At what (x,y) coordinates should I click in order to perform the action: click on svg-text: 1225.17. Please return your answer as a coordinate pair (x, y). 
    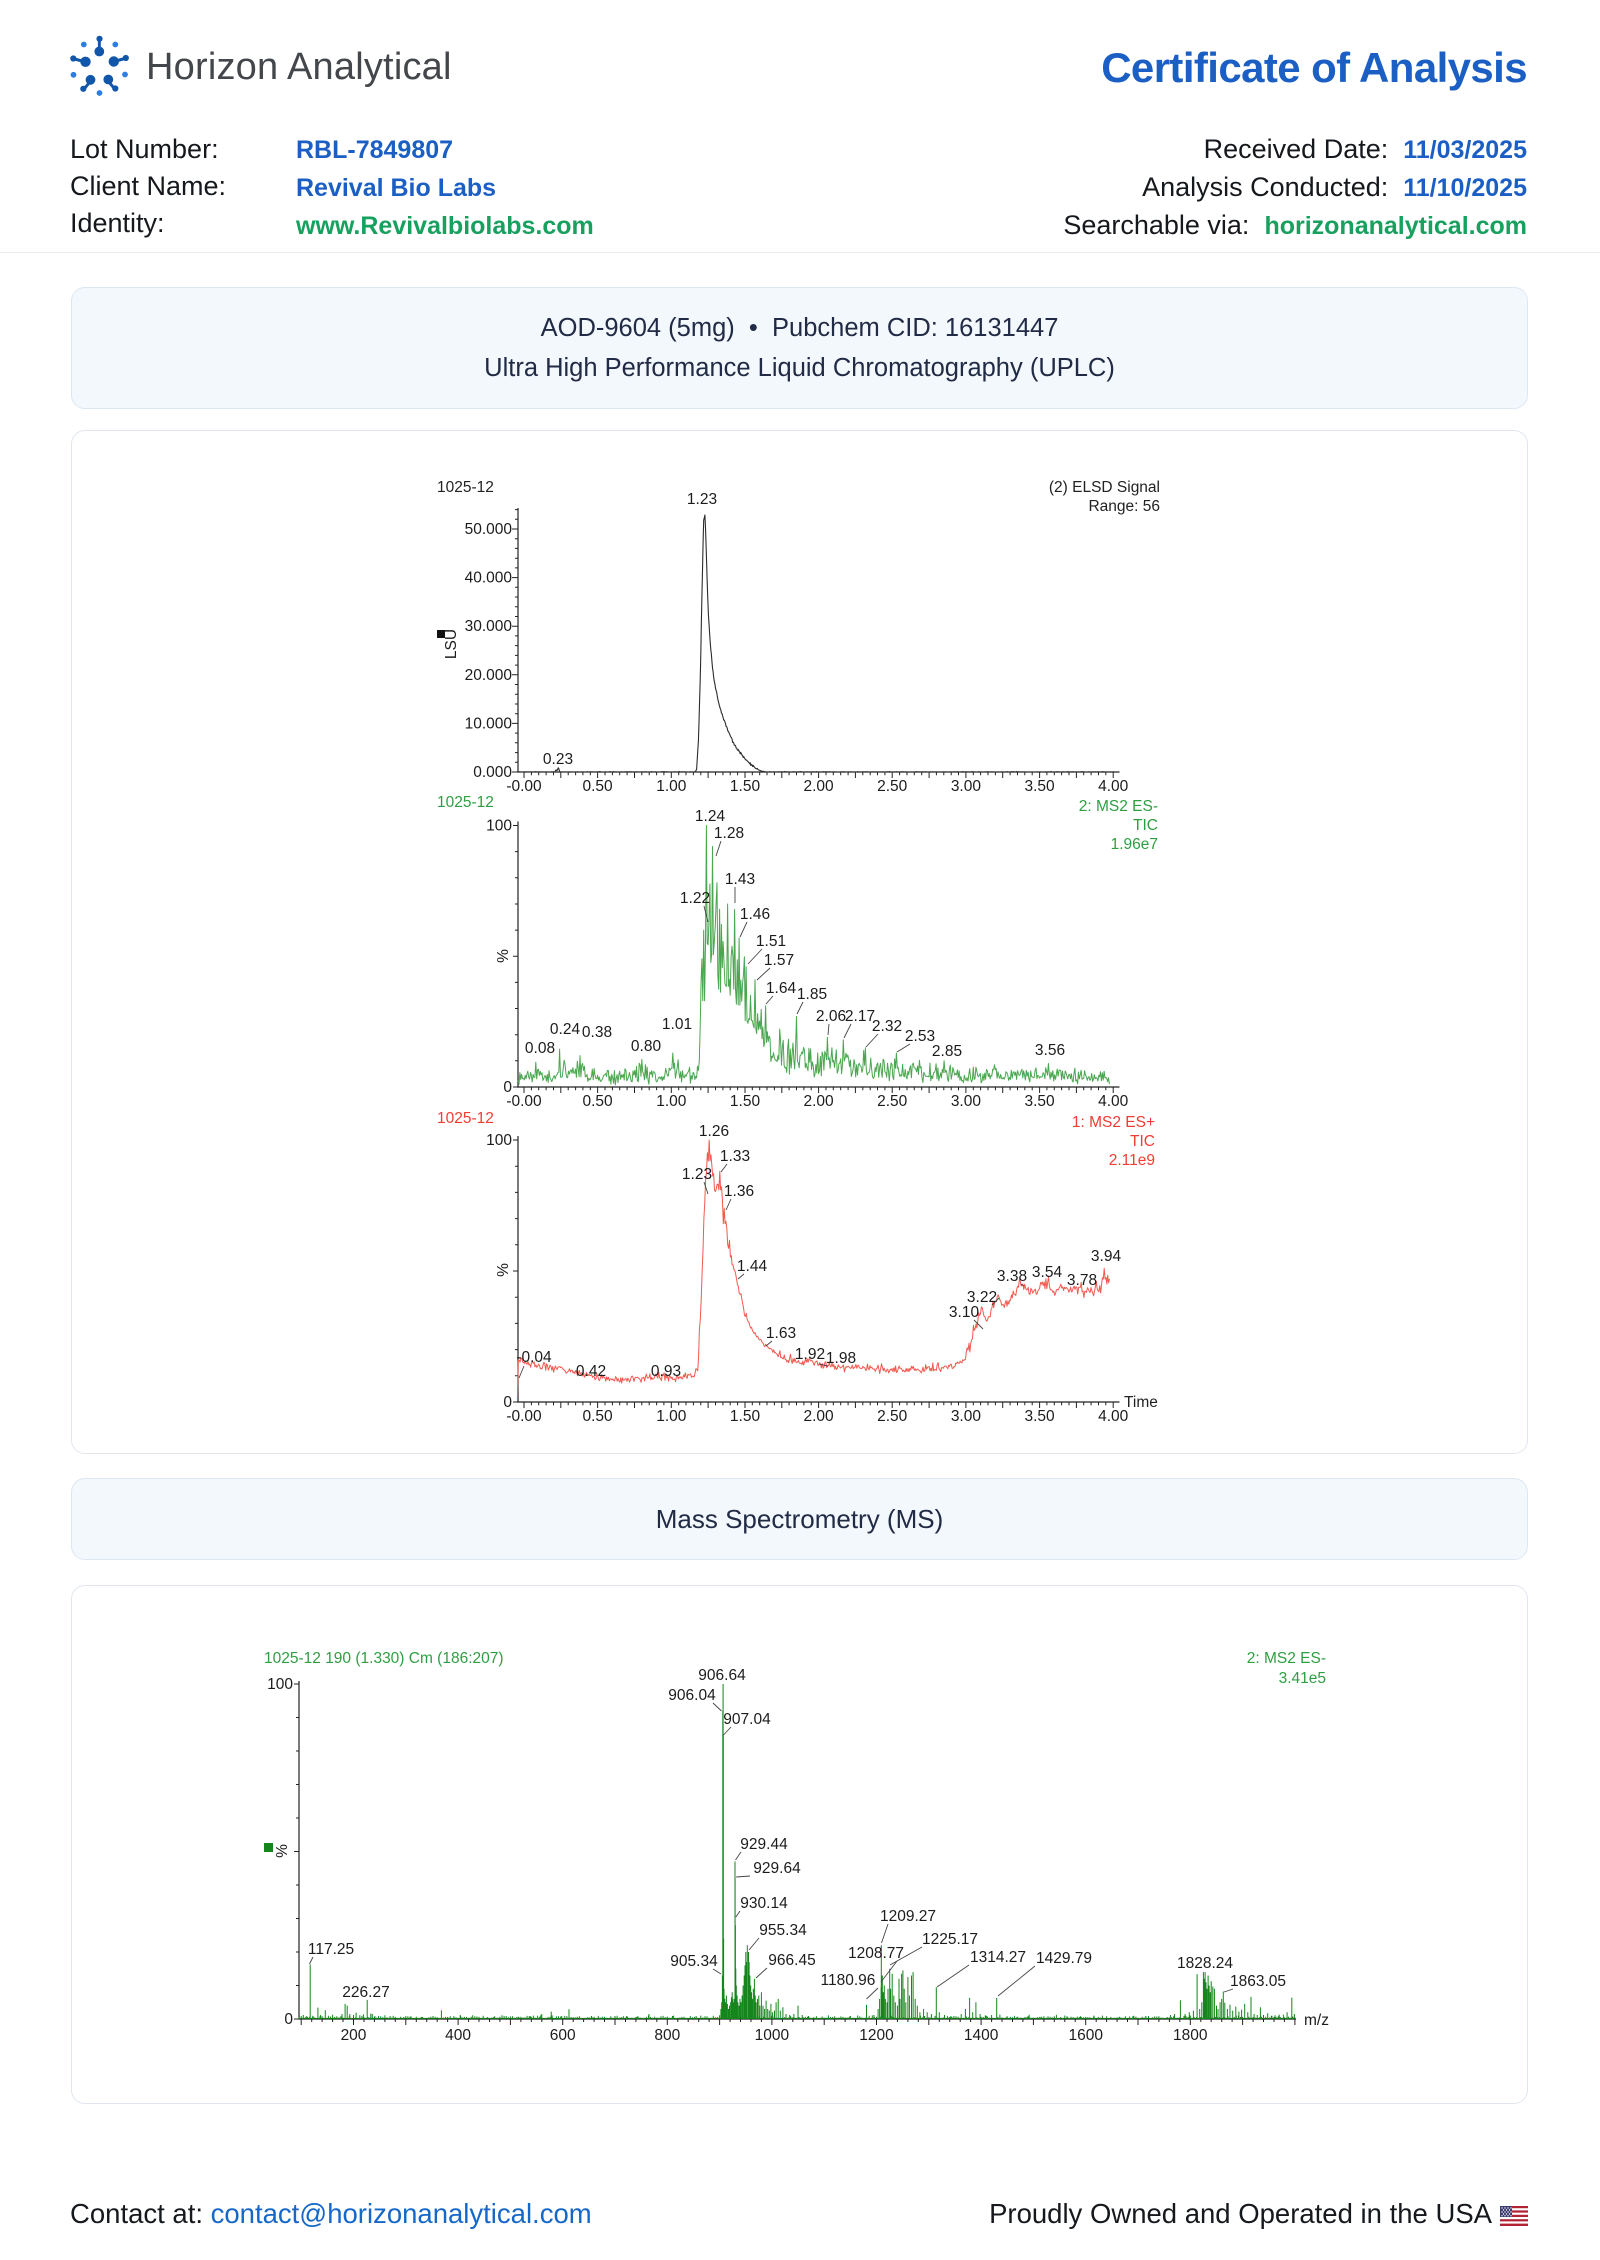
    Looking at the image, I should click on (950, 1939).